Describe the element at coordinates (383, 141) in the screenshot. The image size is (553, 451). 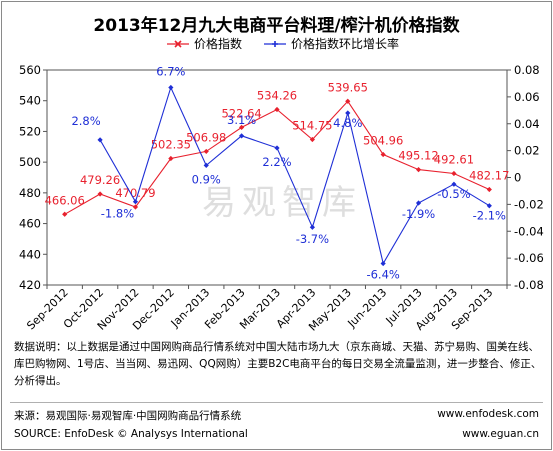
I see `data-label: 504.96` at that location.